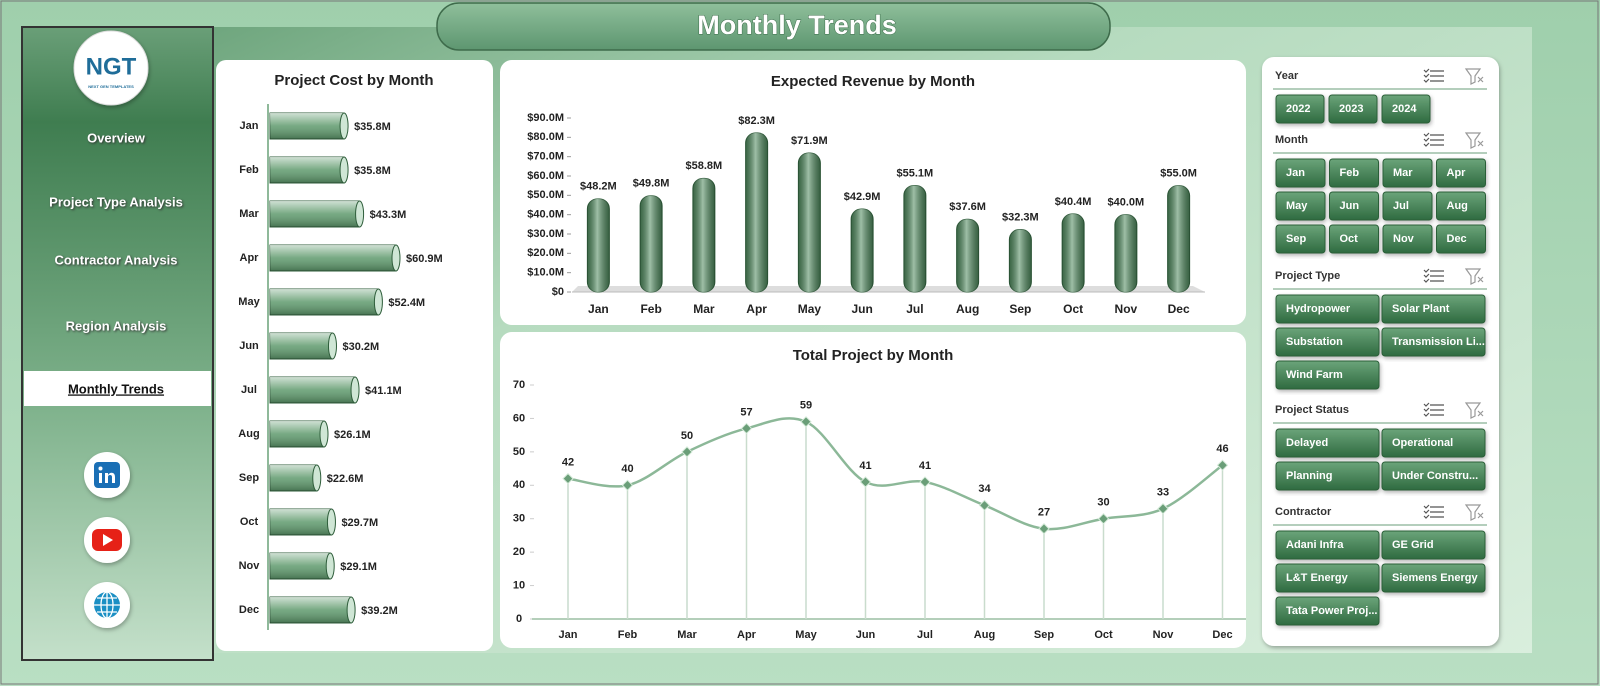  Describe the element at coordinates (249, 346) in the screenshot. I see `y-tick-label: Jun` at that location.